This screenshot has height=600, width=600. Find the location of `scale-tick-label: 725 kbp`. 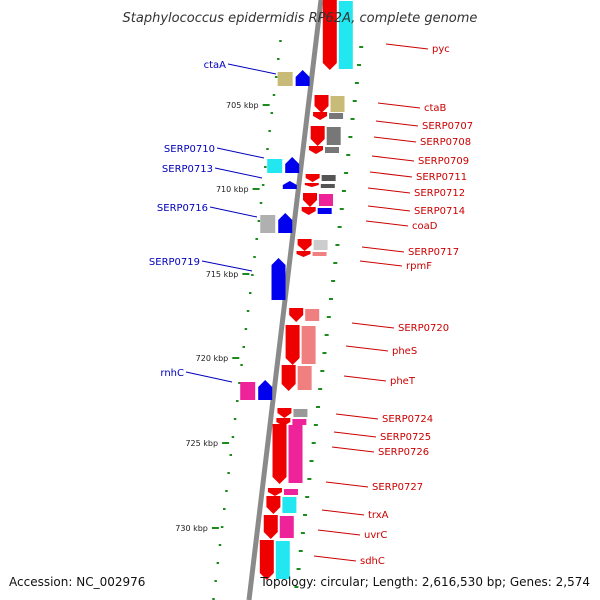

scale-tick-label: 725 kbp is located at coordinates (201, 443).